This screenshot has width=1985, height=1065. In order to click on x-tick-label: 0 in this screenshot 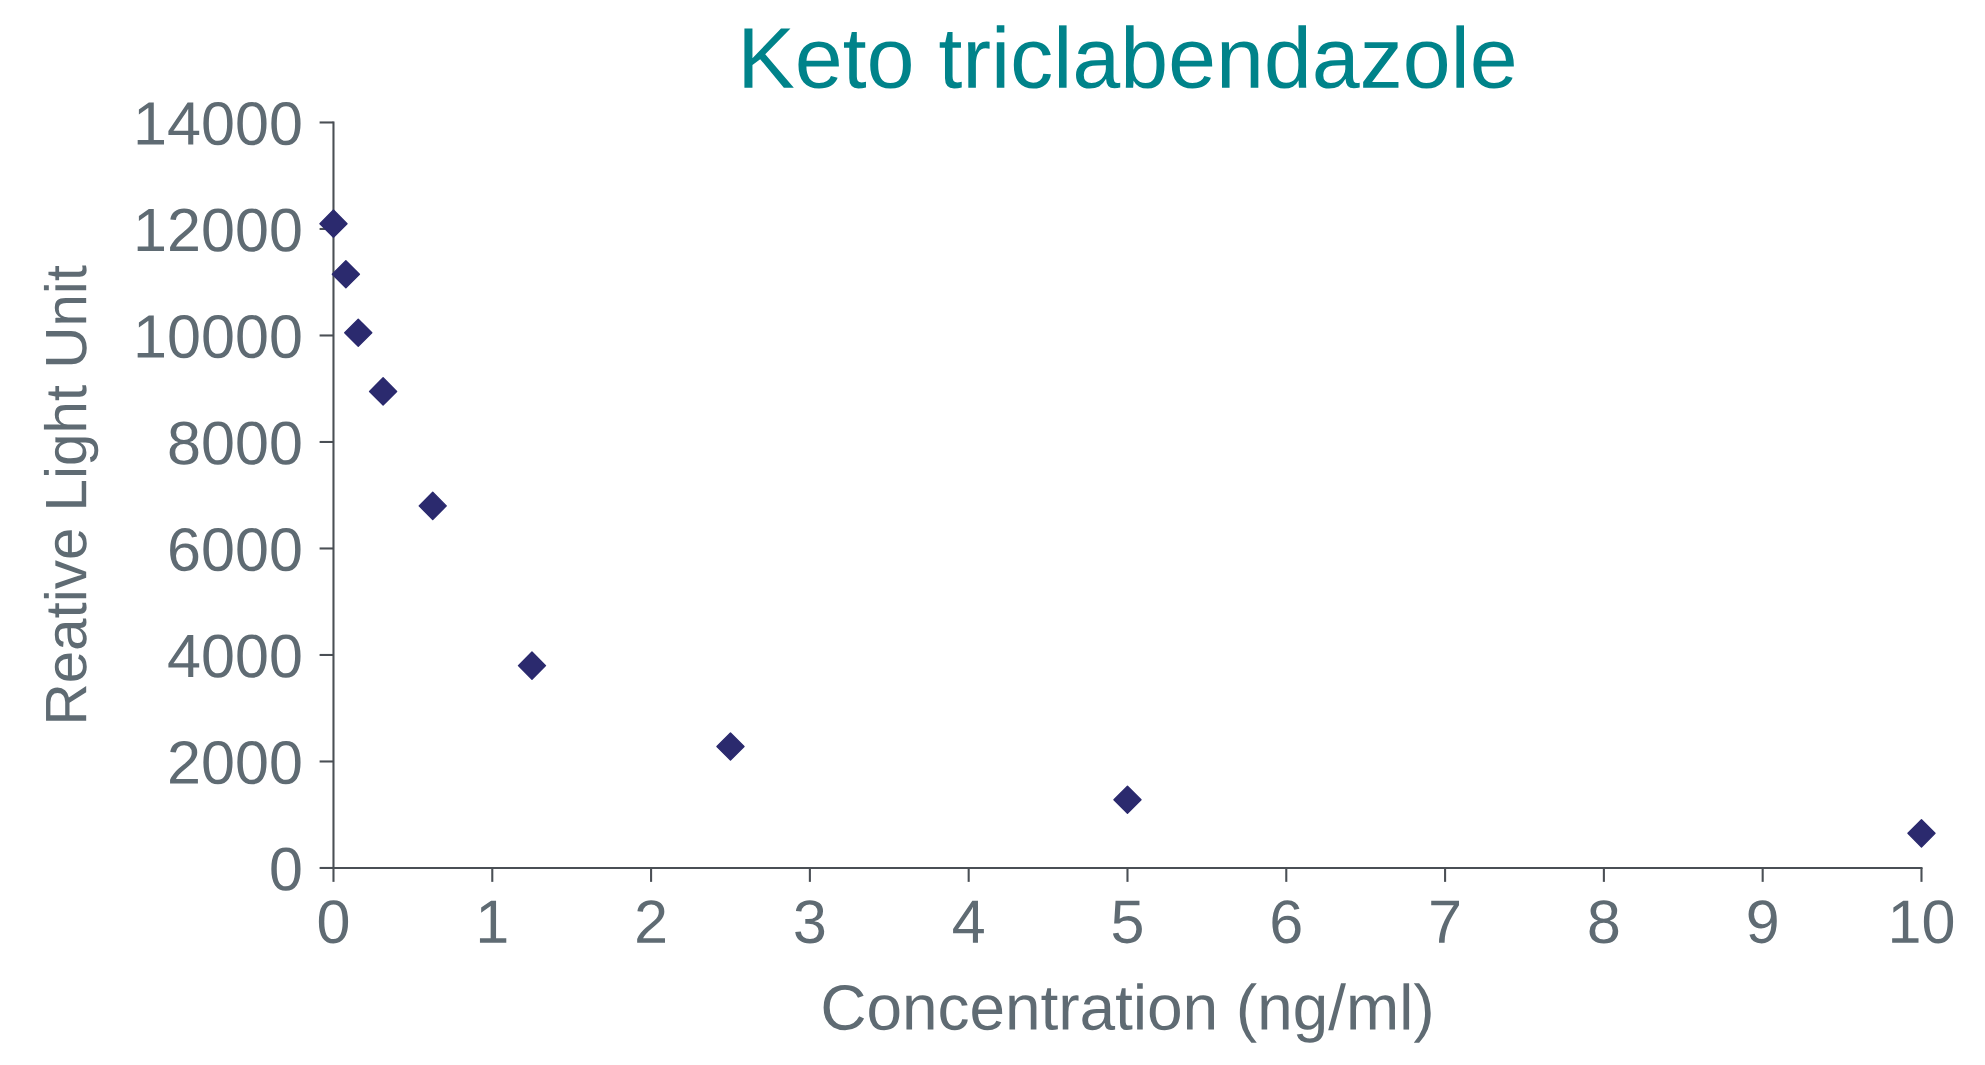, I will do `click(333, 922)`.